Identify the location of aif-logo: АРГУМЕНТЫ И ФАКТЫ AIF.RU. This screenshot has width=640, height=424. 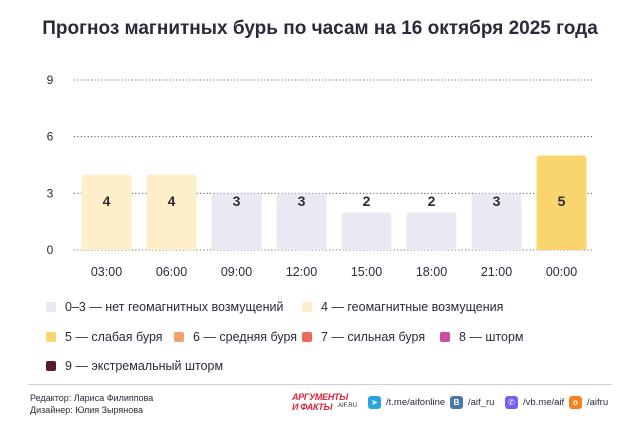
(326, 403).